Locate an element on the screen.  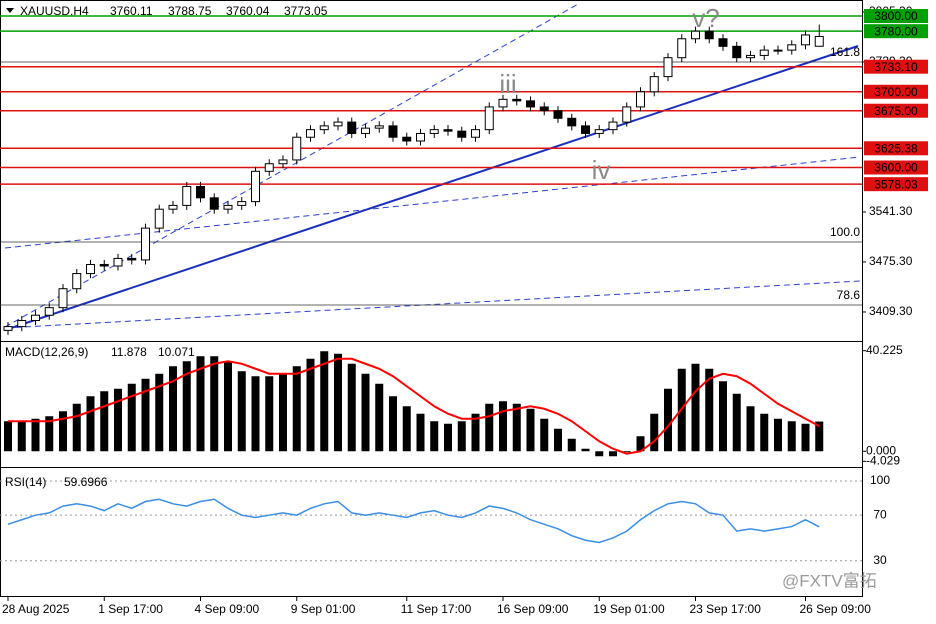
rsi-value: 59.6966 is located at coordinates (86, 482).